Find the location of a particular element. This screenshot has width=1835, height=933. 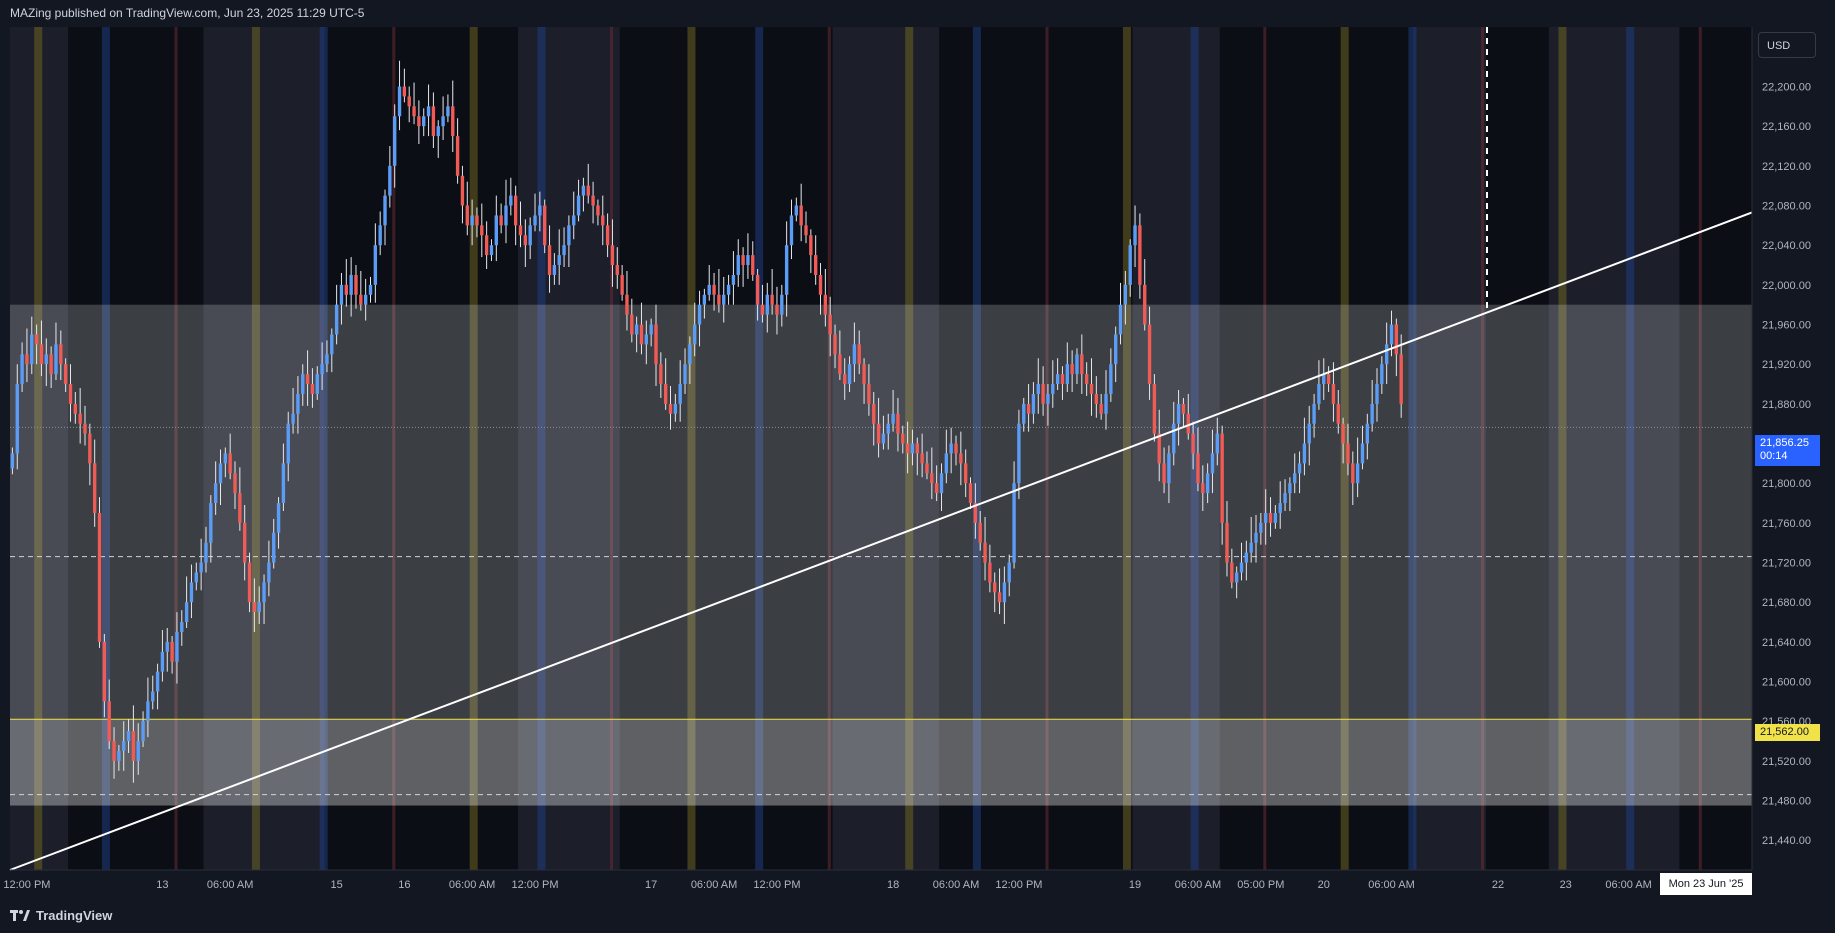

time-tick-label: 16 is located at coordinates (404, 885).